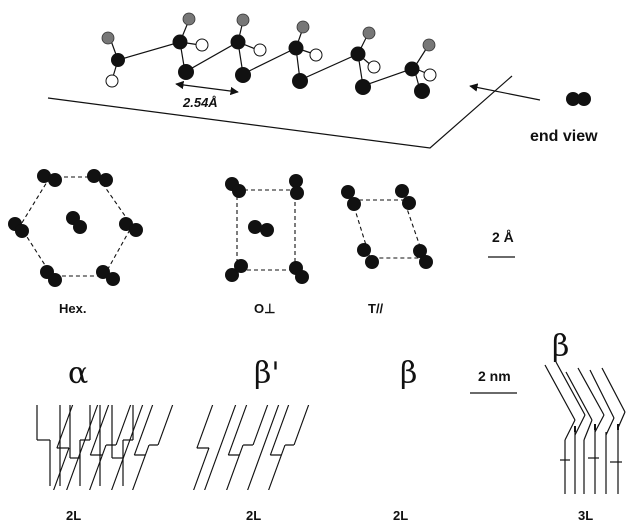 Image resolution: width=627 pixels, height=525 pixels. What do you see at coordinates (560, 346) in the screenshot?
I see `beta-3l-label: β` at bounding box center [560, 346].